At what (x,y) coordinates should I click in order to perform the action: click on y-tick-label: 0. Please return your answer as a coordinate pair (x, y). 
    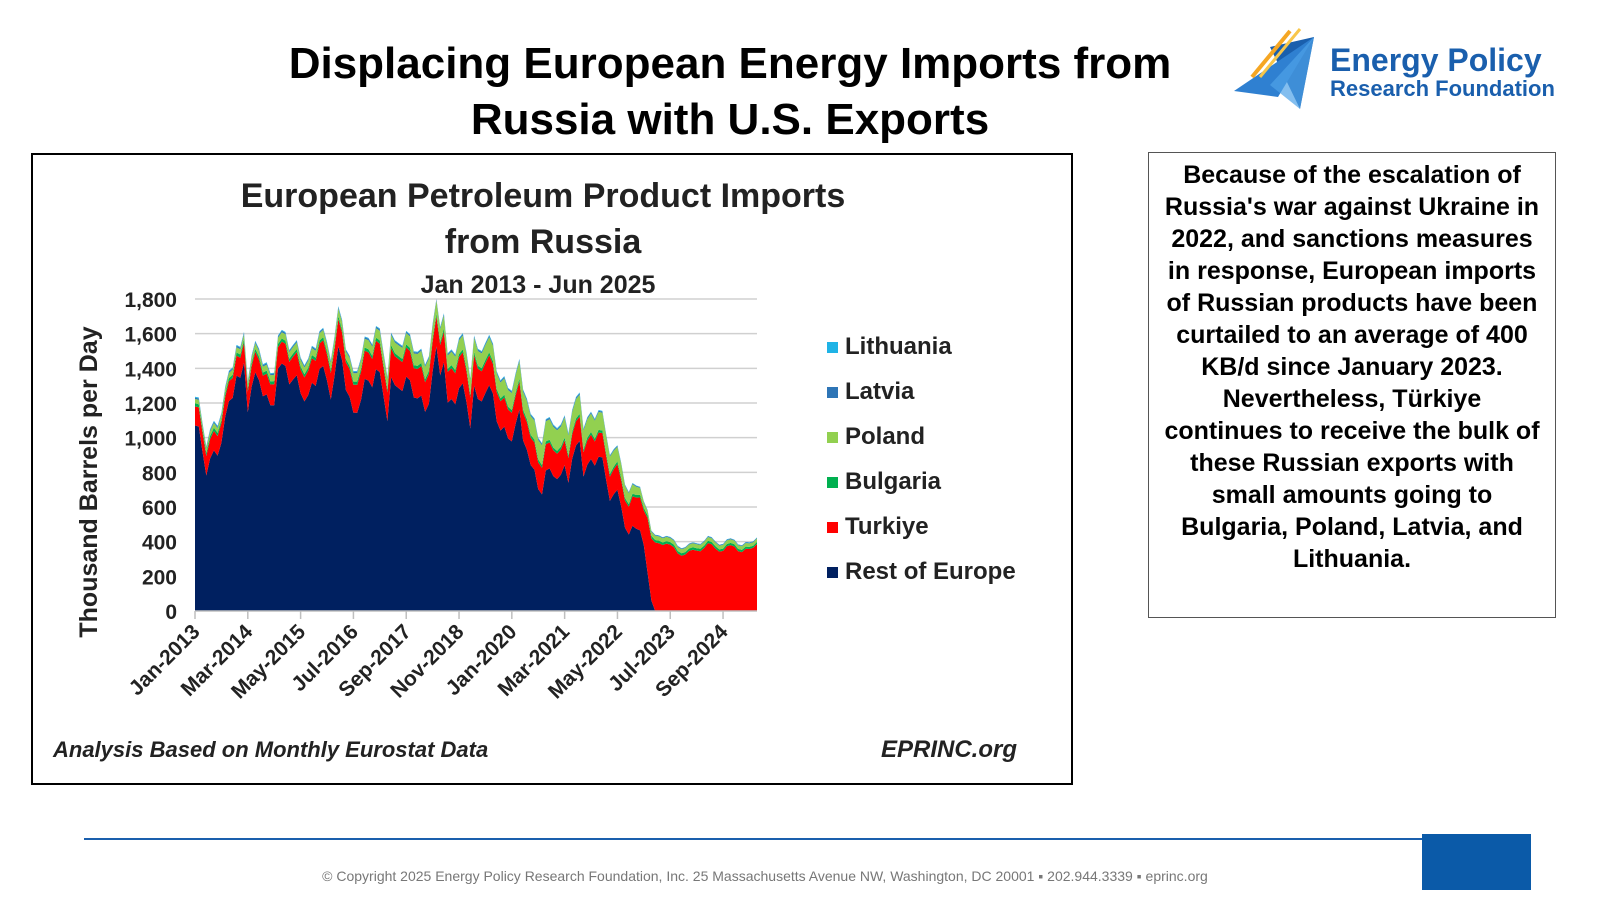
    Looking at the image, I should click on (171, 612).